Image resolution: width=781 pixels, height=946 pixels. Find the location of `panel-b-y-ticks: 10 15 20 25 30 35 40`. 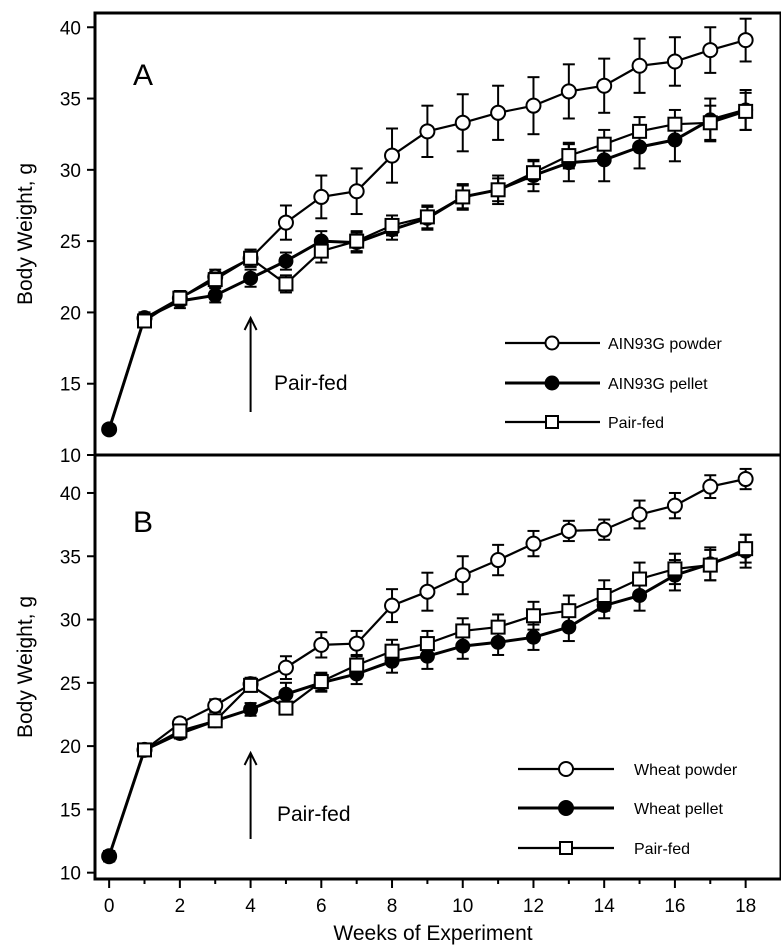

panel-b-y-ticks: 10 15 20 25 30 35 40 is located at coordinates (77, 684).